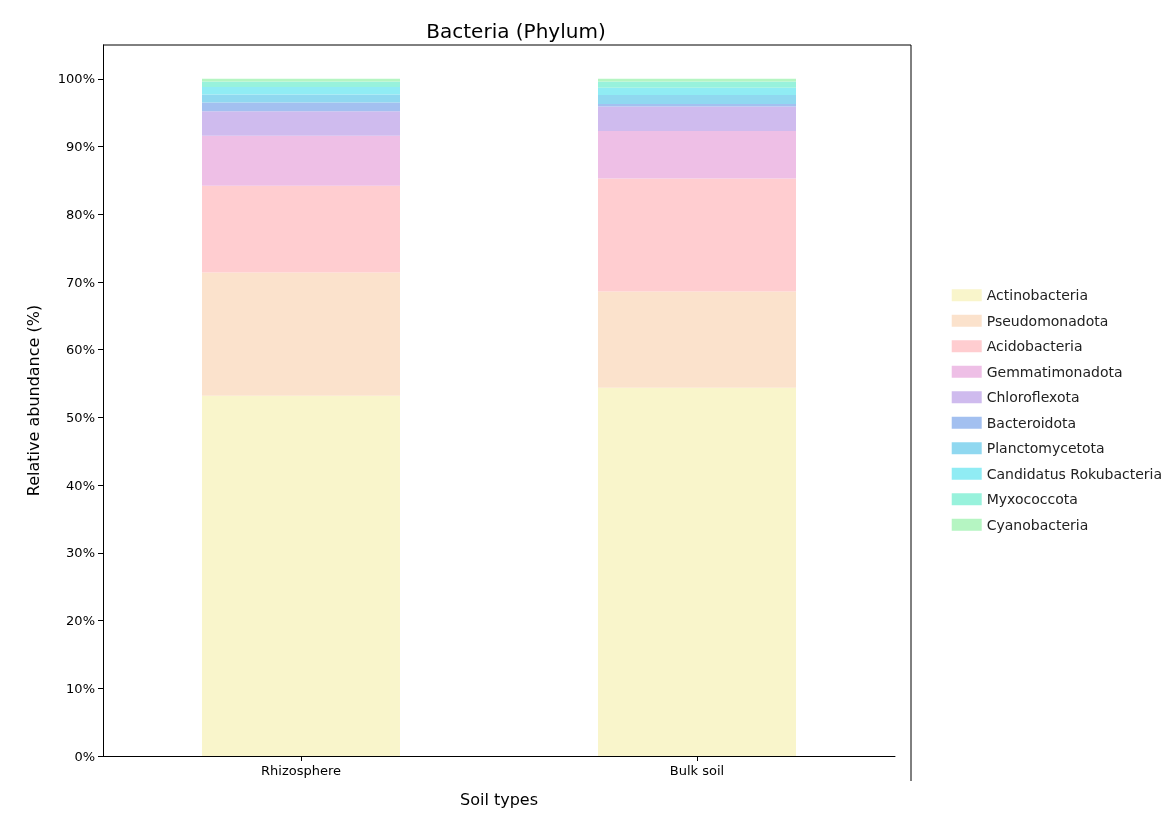 The width and height of the screenshot is (1175, 820). Describe the element at coordinates (1037, 295) in the screenshot. I see `legend-label: Actinobacteria` at that location.